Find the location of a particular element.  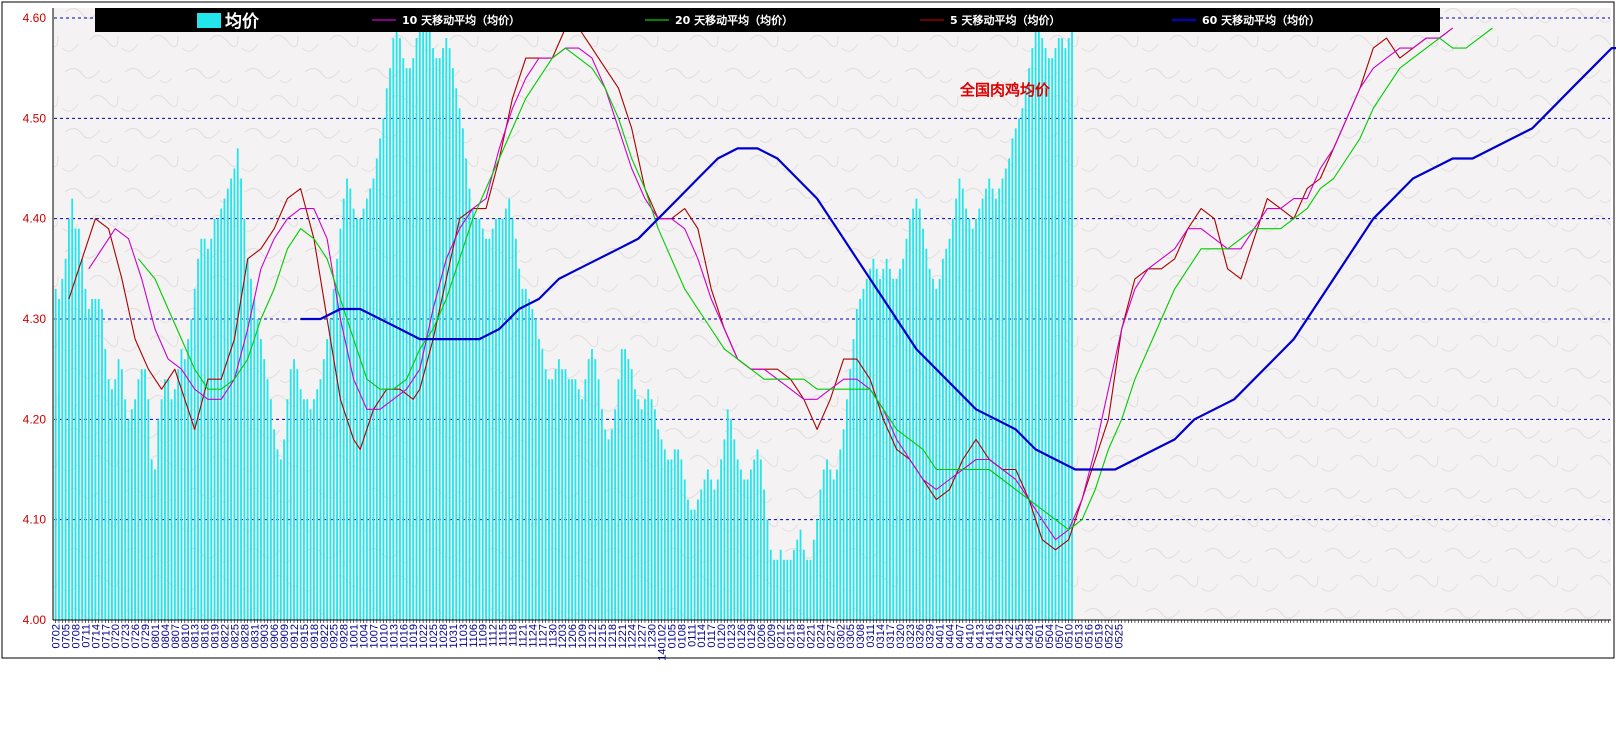

x-tick-label: 1022 is located at coordinates (424, 636).